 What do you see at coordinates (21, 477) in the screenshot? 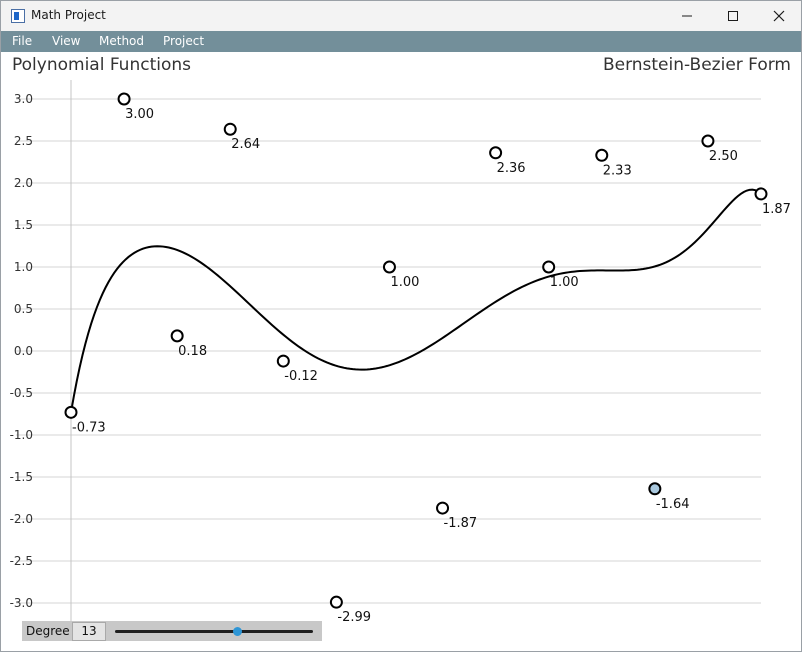
I see `y-tick-label: -1.5` at bounding box center [21, 477].